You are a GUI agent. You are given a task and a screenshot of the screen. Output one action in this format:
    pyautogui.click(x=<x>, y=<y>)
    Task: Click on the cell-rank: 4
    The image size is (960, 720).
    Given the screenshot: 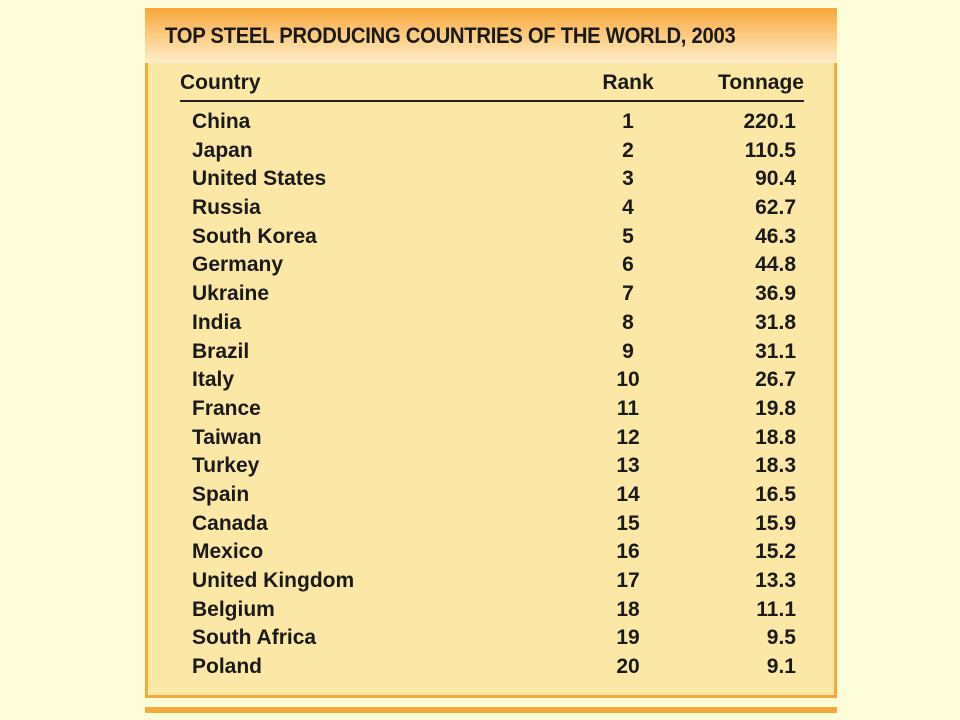 What is the action you would take?
    pyautogui.click(x=628, y=208)
    